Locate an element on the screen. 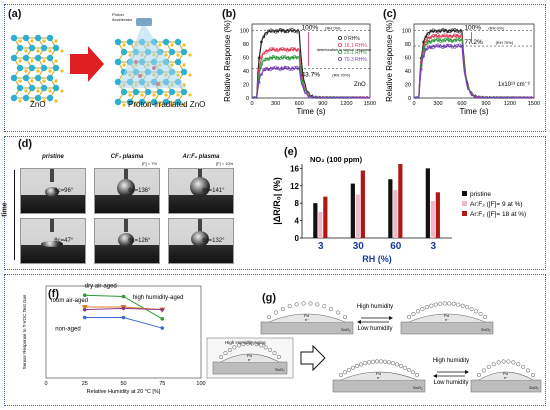  x-tick-label: 300 is located at coordinates (275, 104).